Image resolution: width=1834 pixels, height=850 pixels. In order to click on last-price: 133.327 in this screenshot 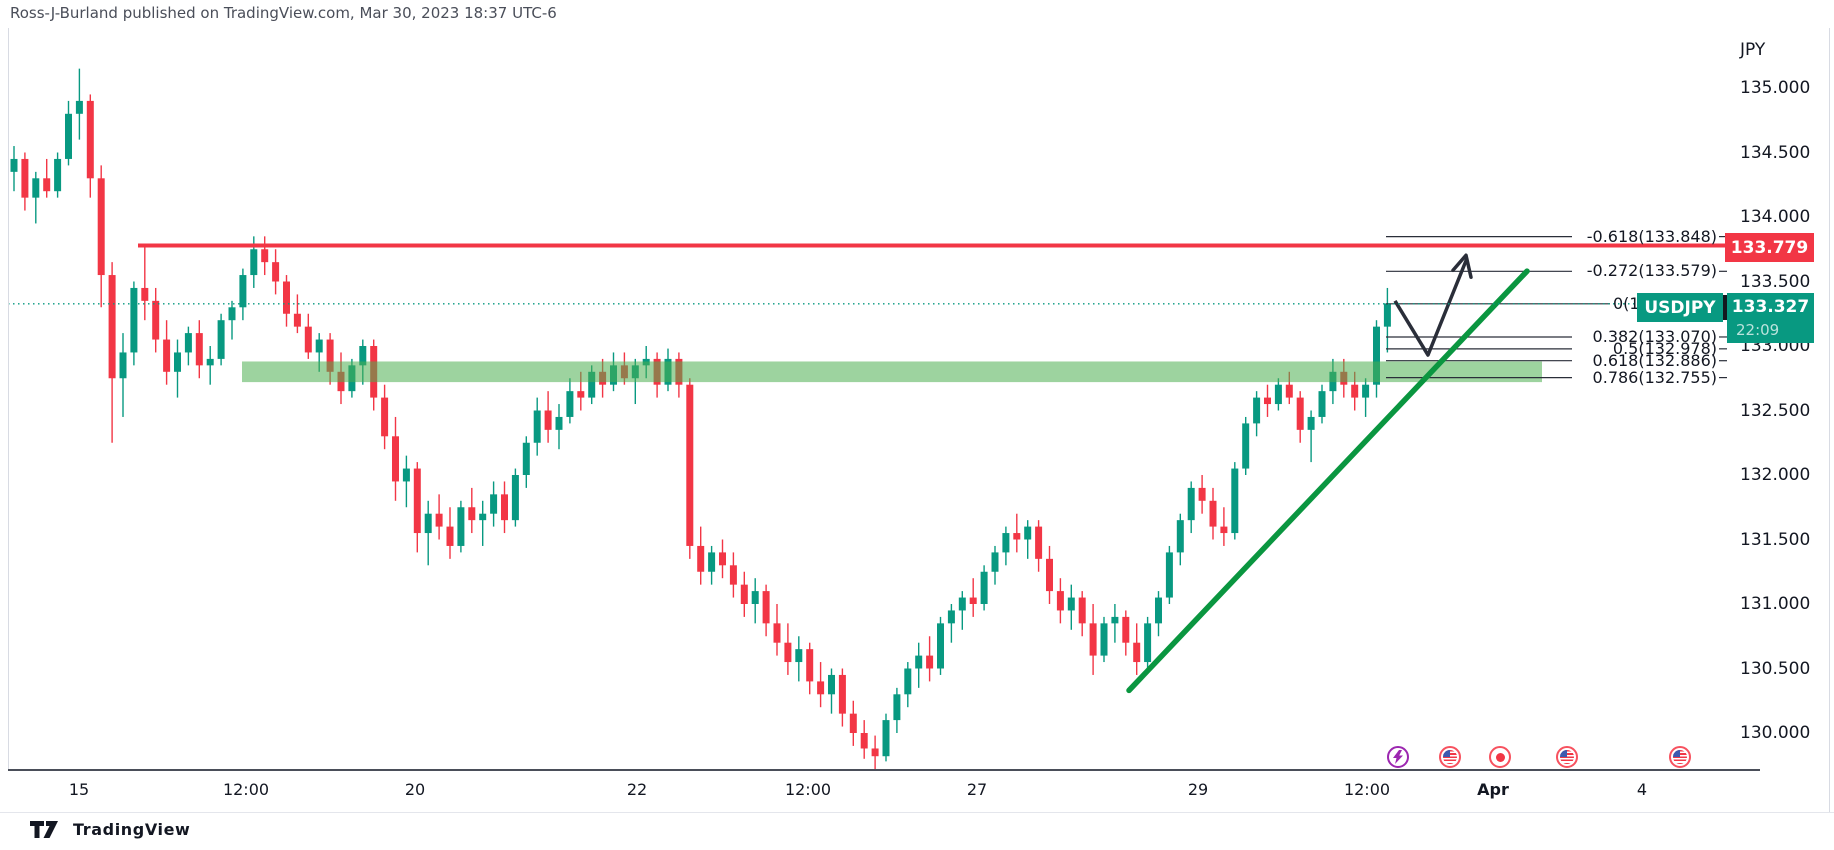, I will do `click(1770, 307)`.